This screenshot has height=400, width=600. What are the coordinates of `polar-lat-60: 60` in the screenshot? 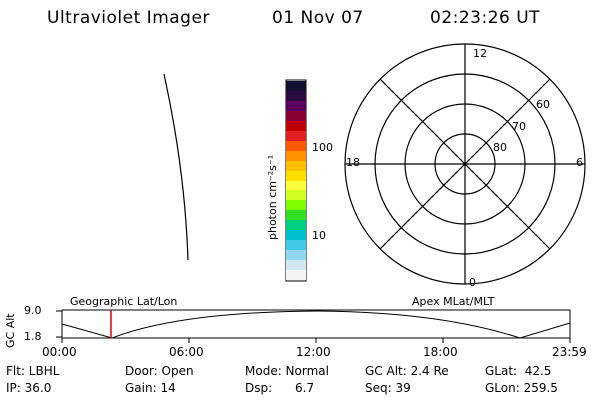 It's located at (543, 104).